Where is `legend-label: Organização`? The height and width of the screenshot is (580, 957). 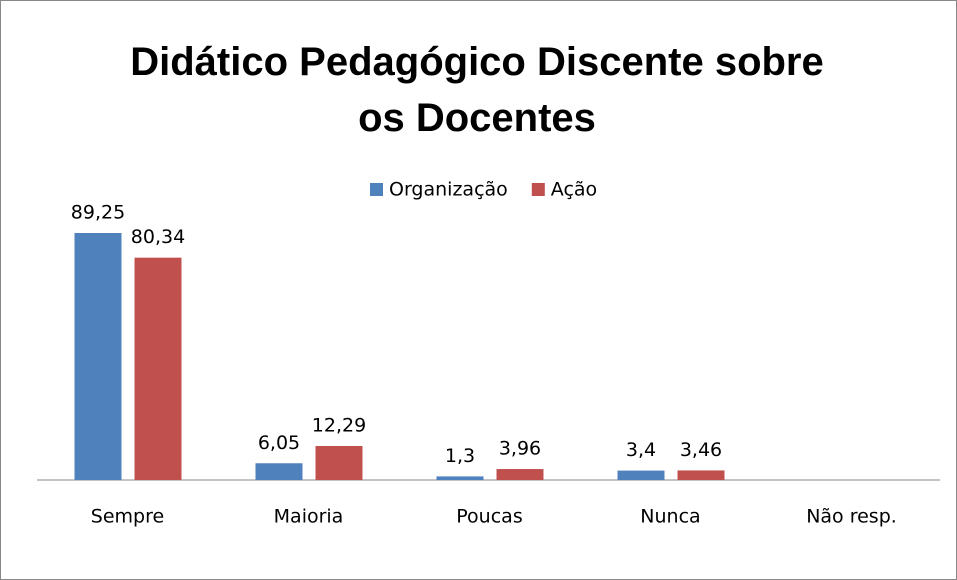
legend-label: Organização is located at coordinates (448, 190).